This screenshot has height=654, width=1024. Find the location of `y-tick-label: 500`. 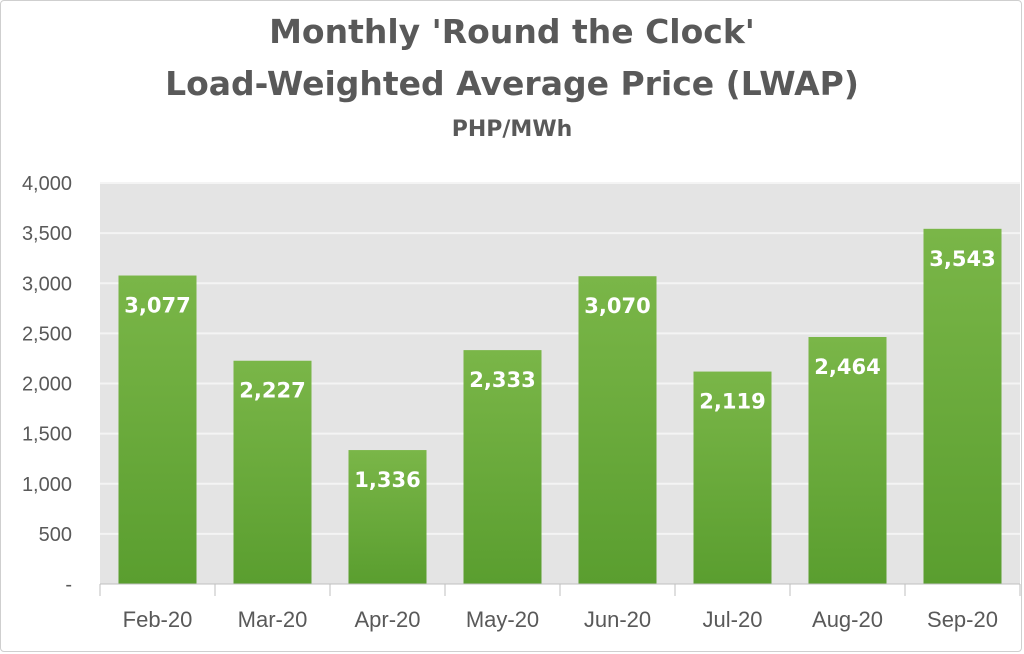

y-tick-label: 500 is located at coordinates (55, 535).